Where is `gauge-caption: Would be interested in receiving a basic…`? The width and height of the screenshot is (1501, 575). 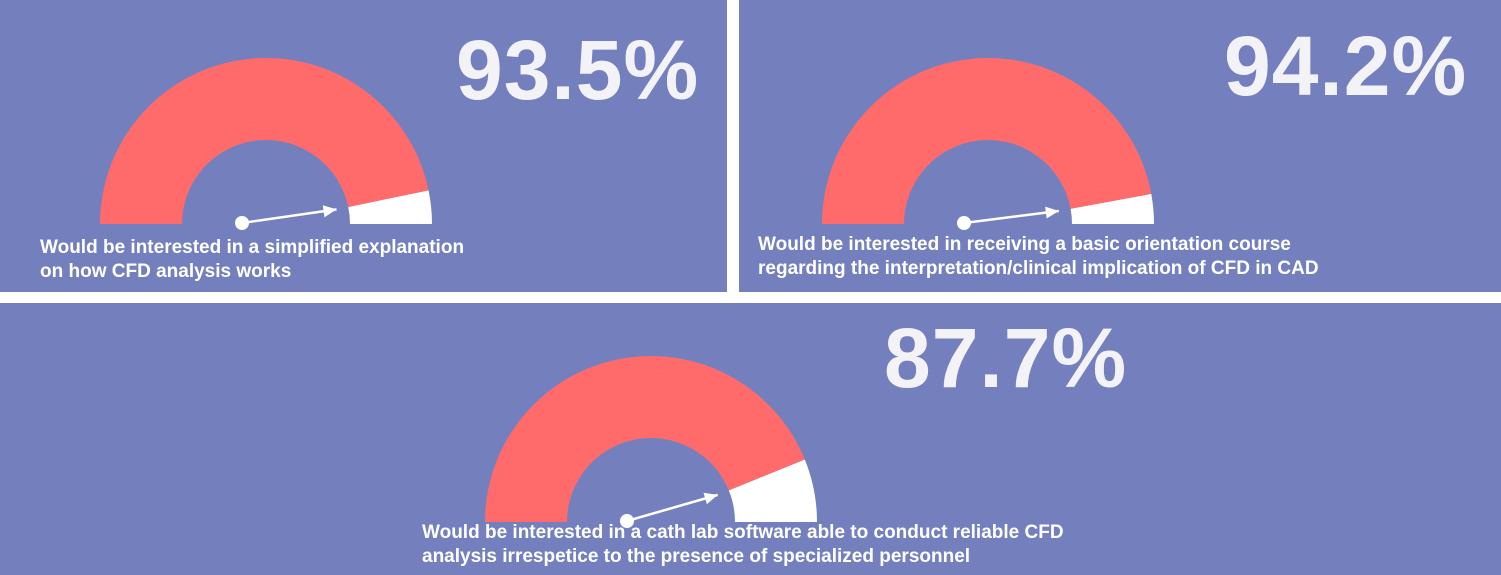
gauge-caption: Would be interested in receiving a basic… is located at coordinates (1038, 257).